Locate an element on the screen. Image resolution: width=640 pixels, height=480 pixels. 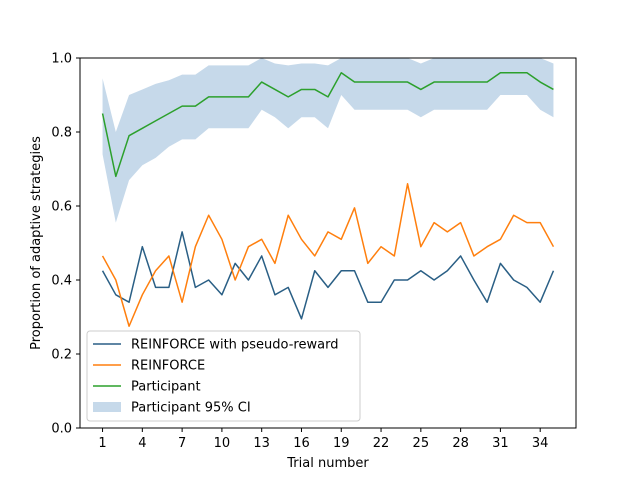
legend-box is located at coordinates (223, 376).